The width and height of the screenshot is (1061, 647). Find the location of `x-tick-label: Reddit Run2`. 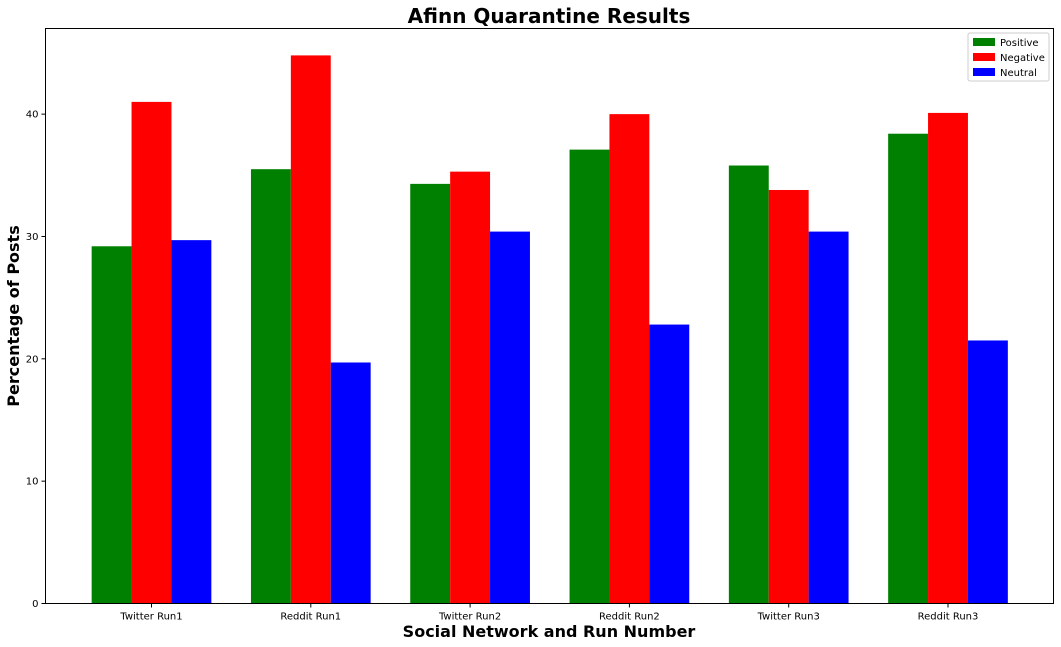

x-tick-label: Reddit Run2 is located at coordinates (629, 617).